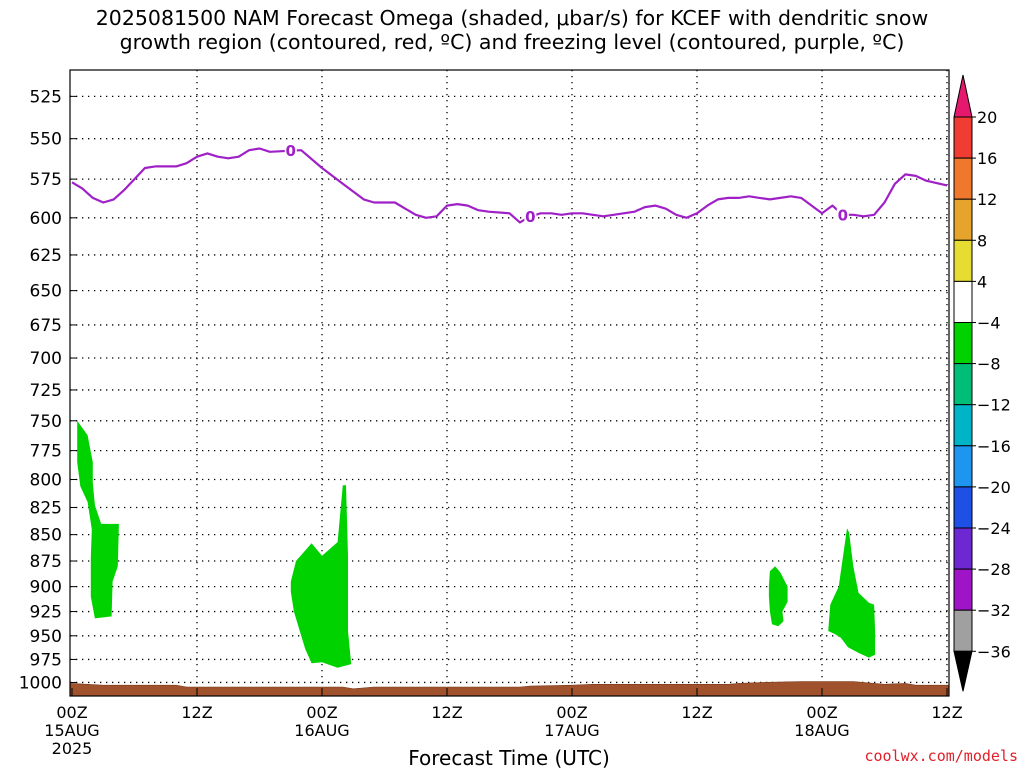 This screenshot has width=1024, height=768. I want to click on terrain-area, so click(509, 688).